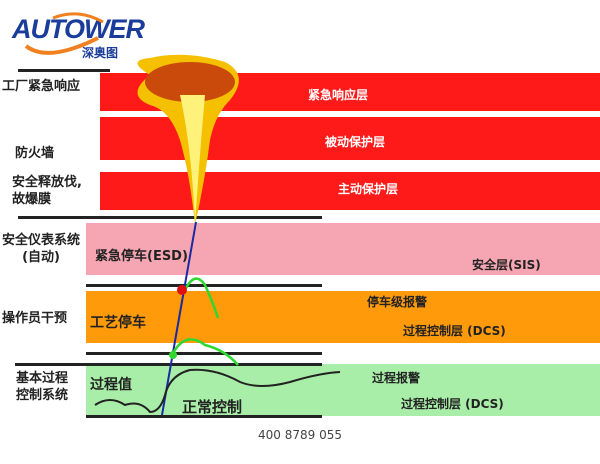  I want to click on autower-logo: AUTOWER 深奥图, so click(78, 36).